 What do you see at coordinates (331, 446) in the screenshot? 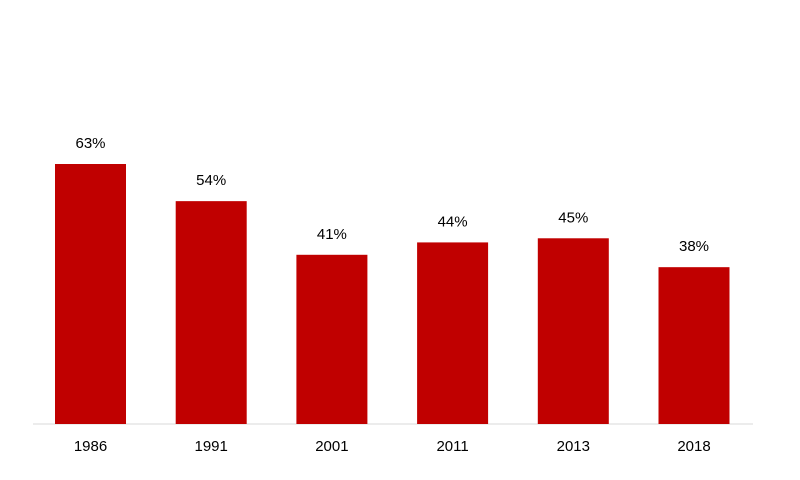
I see `x-tick-label: 2001` at bounding box center [331, 446].